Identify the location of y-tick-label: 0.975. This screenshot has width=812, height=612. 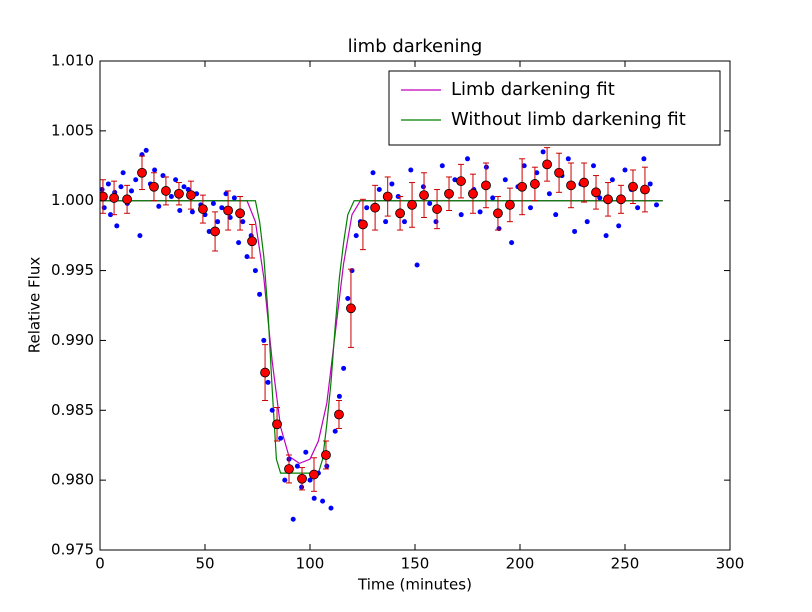
(72, 550).